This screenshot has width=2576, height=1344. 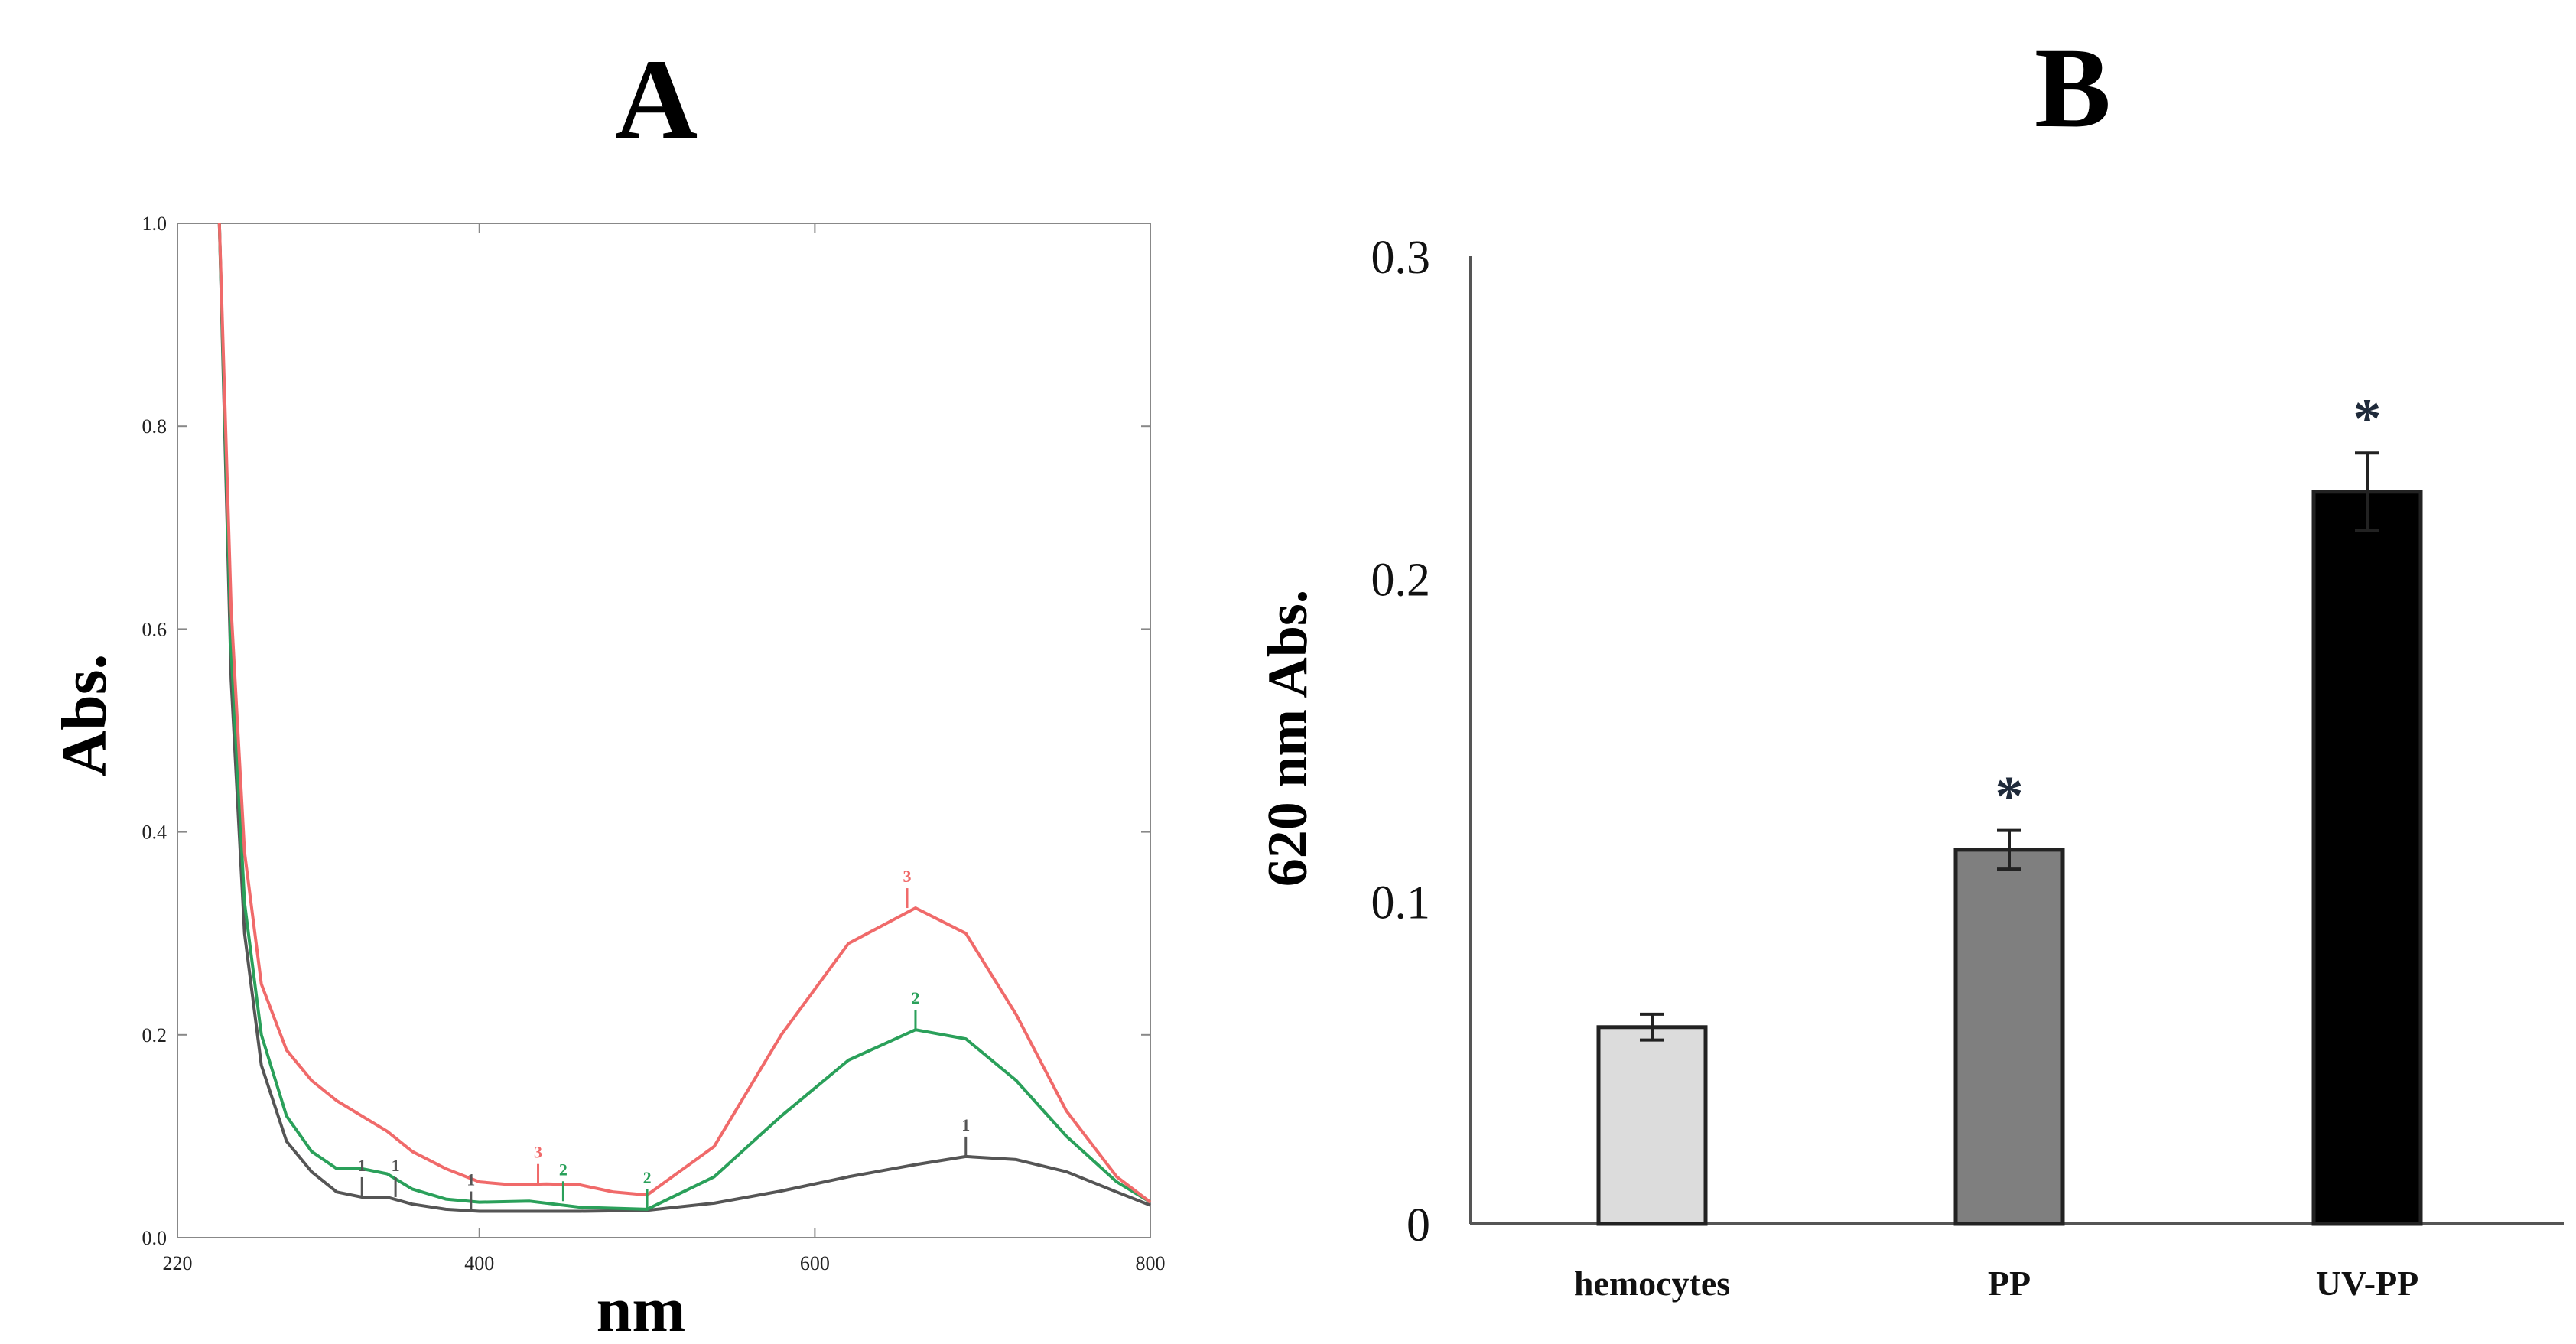 What do you see at coordinates (84, 714) in the screenshot?
I see `panel-a-y-axis-label: Abs.` at bounding box center [84, 714].